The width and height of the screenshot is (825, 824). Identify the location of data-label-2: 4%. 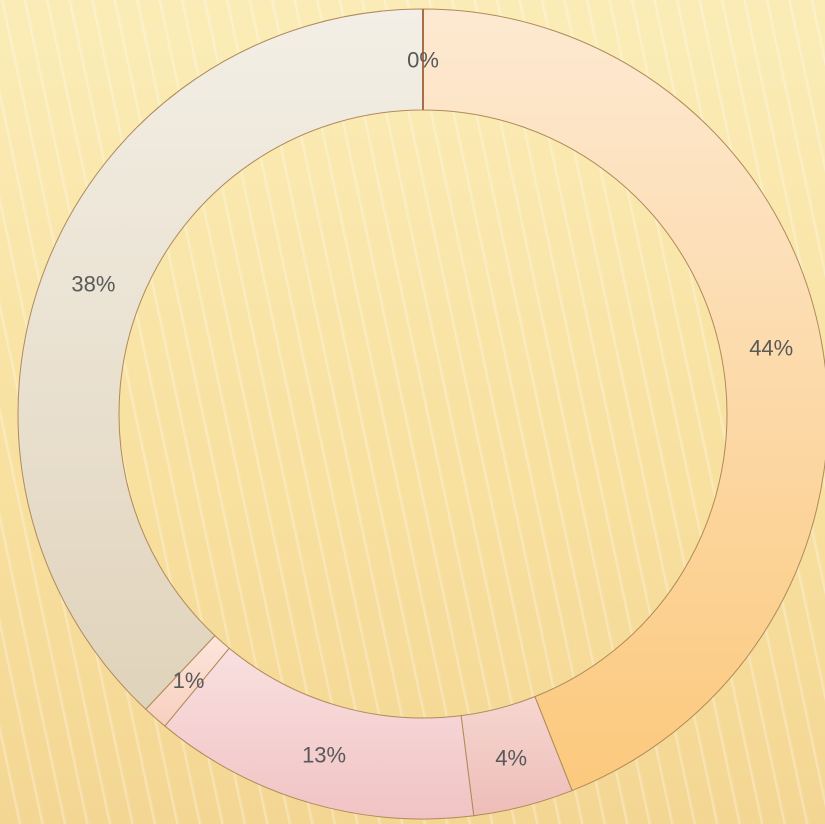
(511, 757).